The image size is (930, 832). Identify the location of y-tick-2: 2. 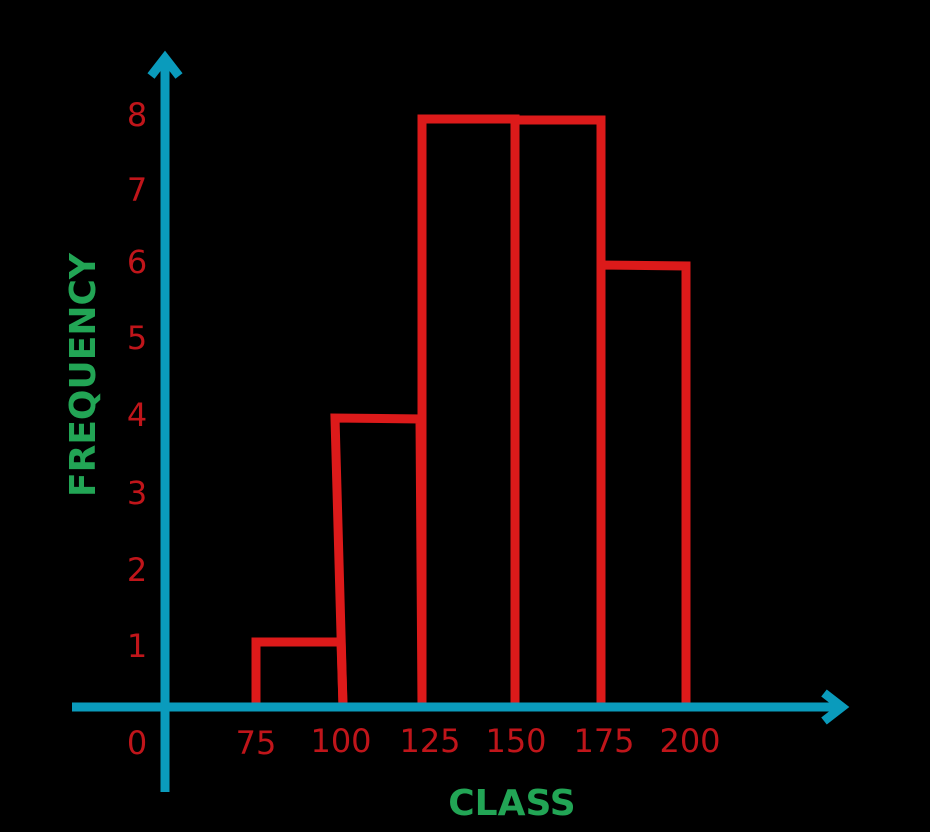
(137, 570).